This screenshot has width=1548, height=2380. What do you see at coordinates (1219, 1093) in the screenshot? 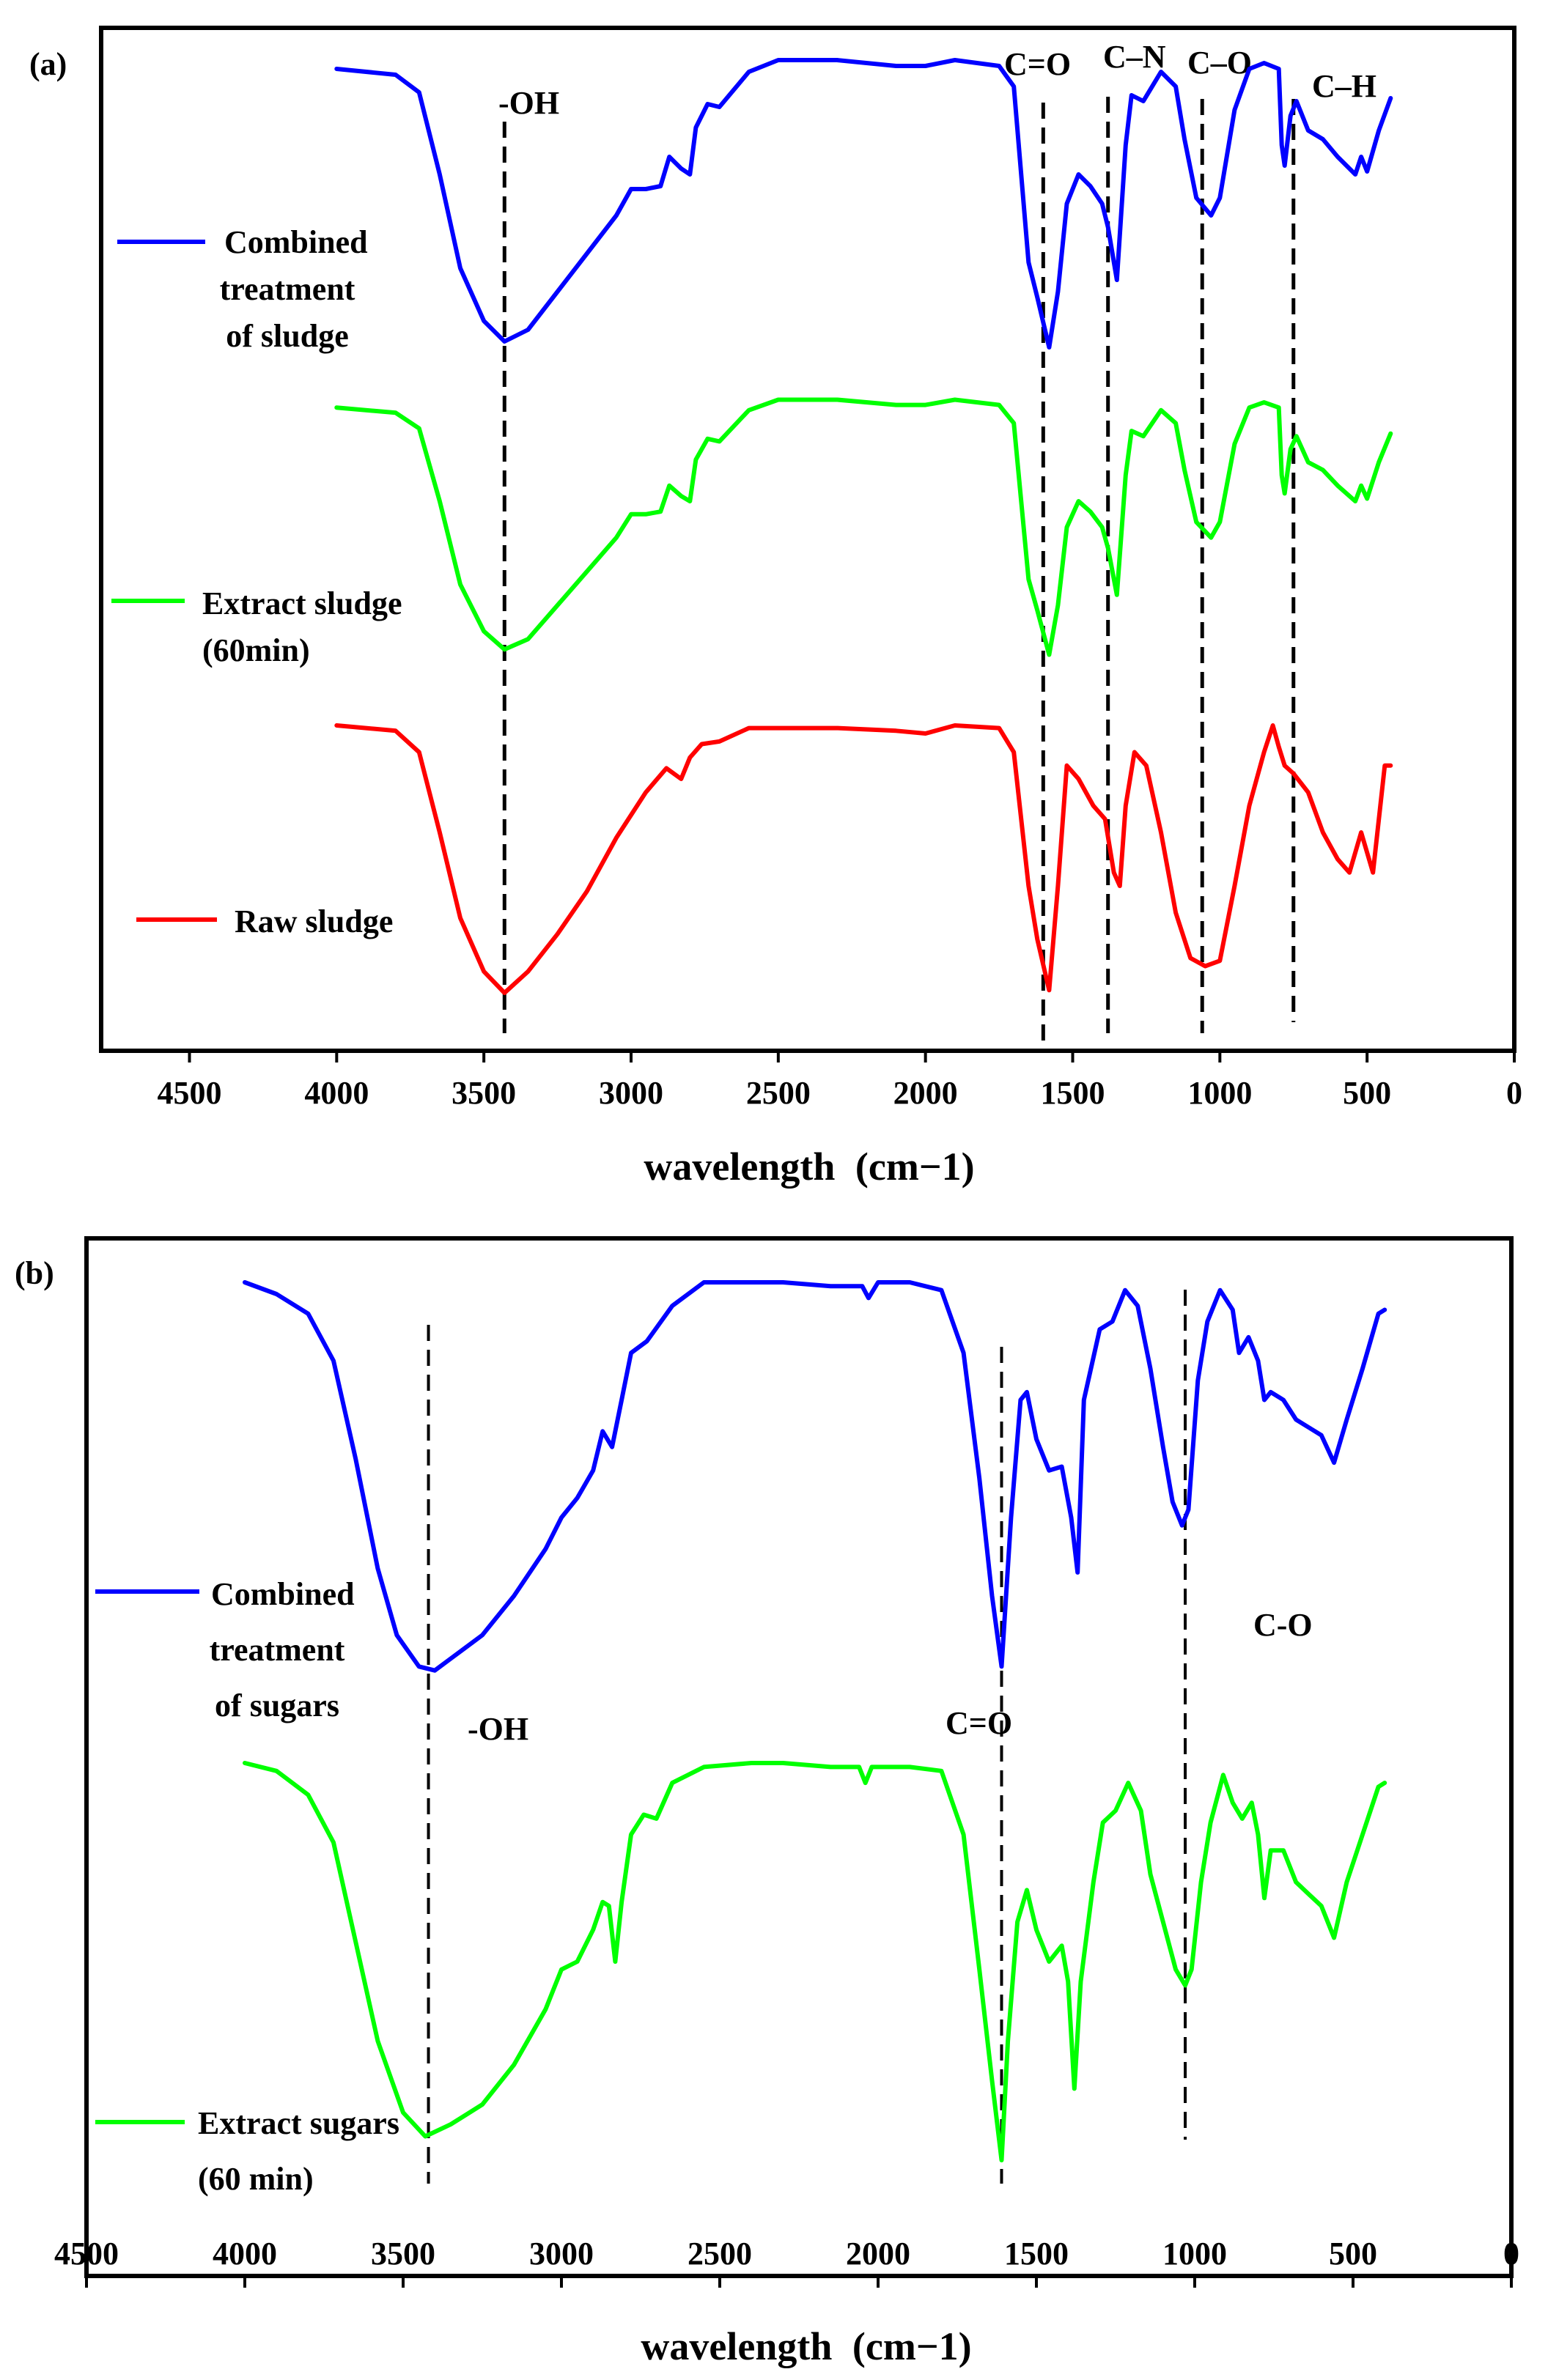
I see `x-tick-label-a-7: 1000` at bounding box center [1219, 1093].